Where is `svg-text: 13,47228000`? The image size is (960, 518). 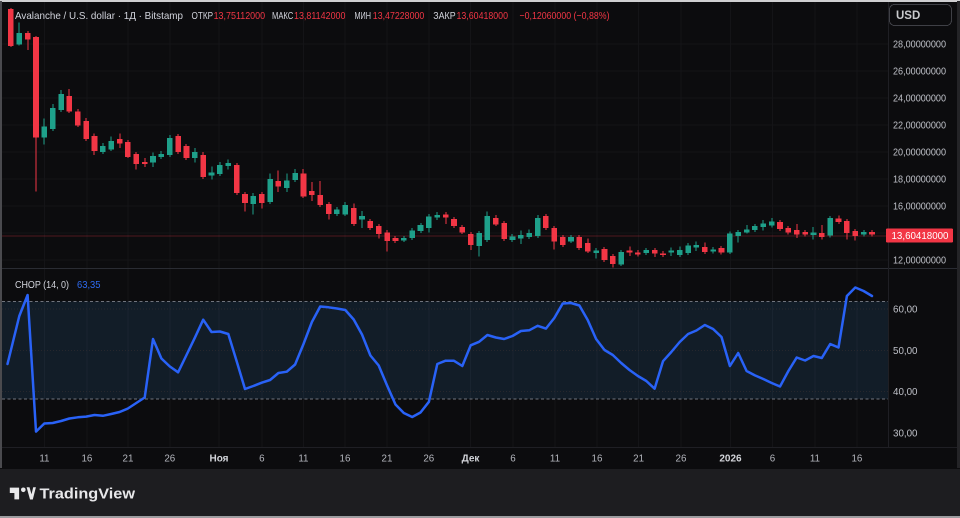
svg-text: 13,47228000 is located at coordinates (399, 16).